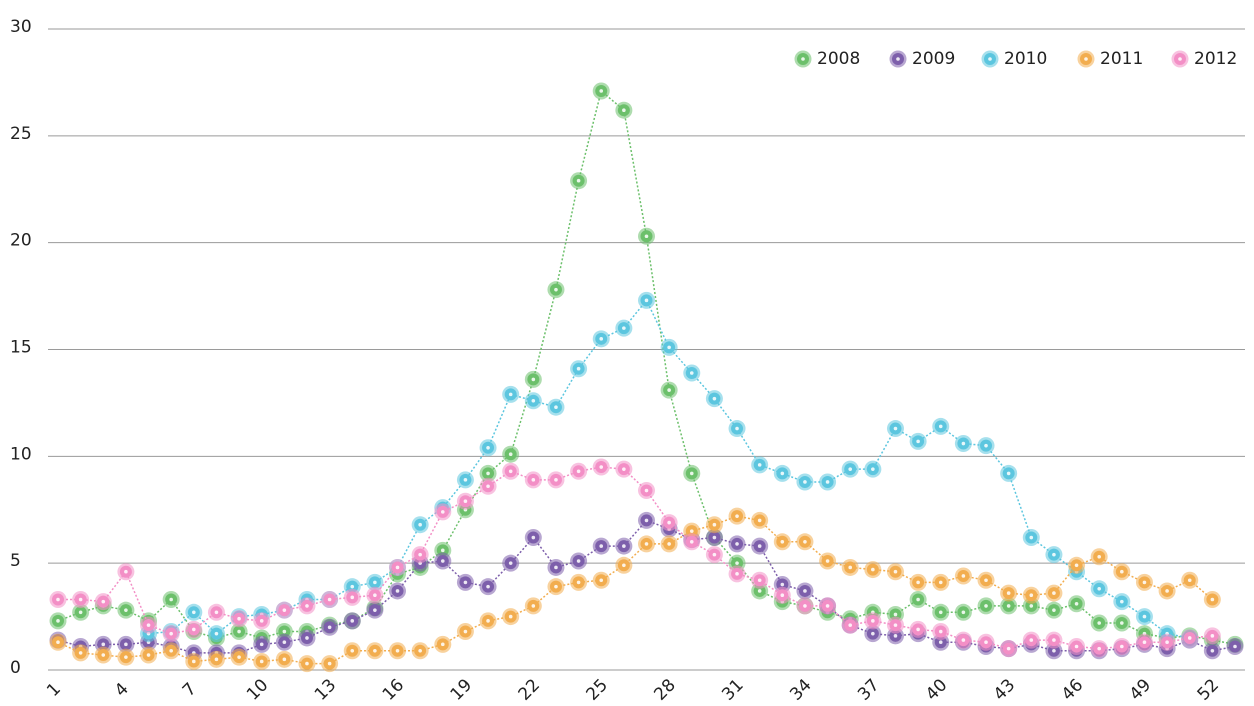 Image resolution: width=1254 pixels, height=706 pixels. I want to click on y-tick-label: 10, so click(21, 454).